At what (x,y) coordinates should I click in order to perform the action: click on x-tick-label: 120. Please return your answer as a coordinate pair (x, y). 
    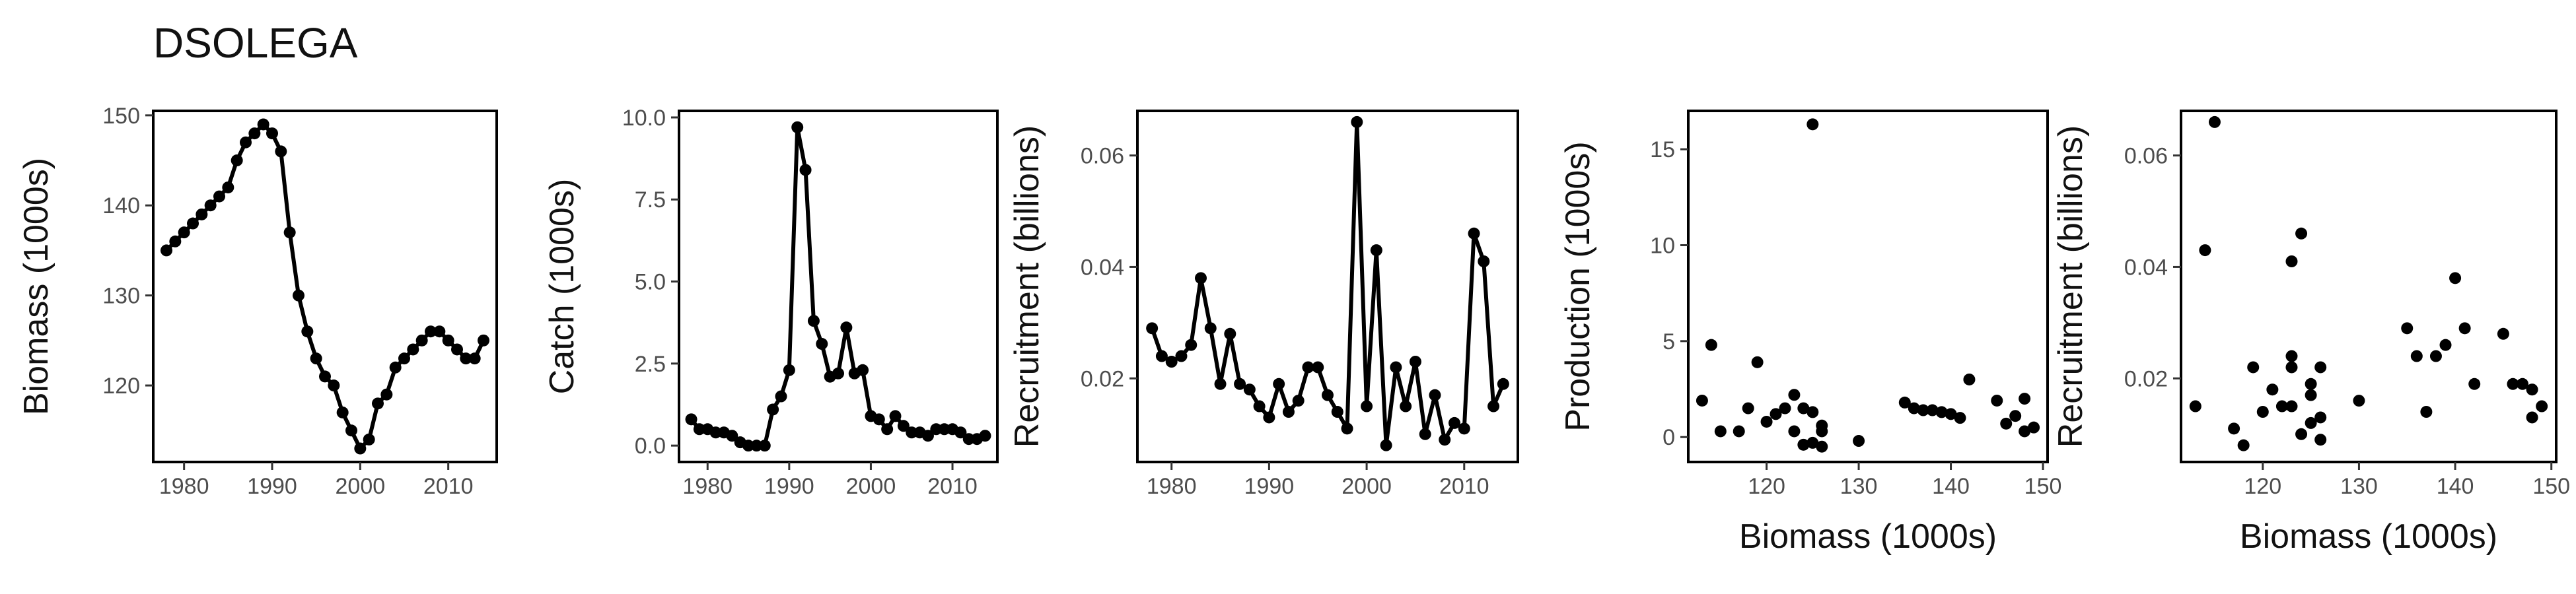
    Looking at the image, I should click on (2262, 486).